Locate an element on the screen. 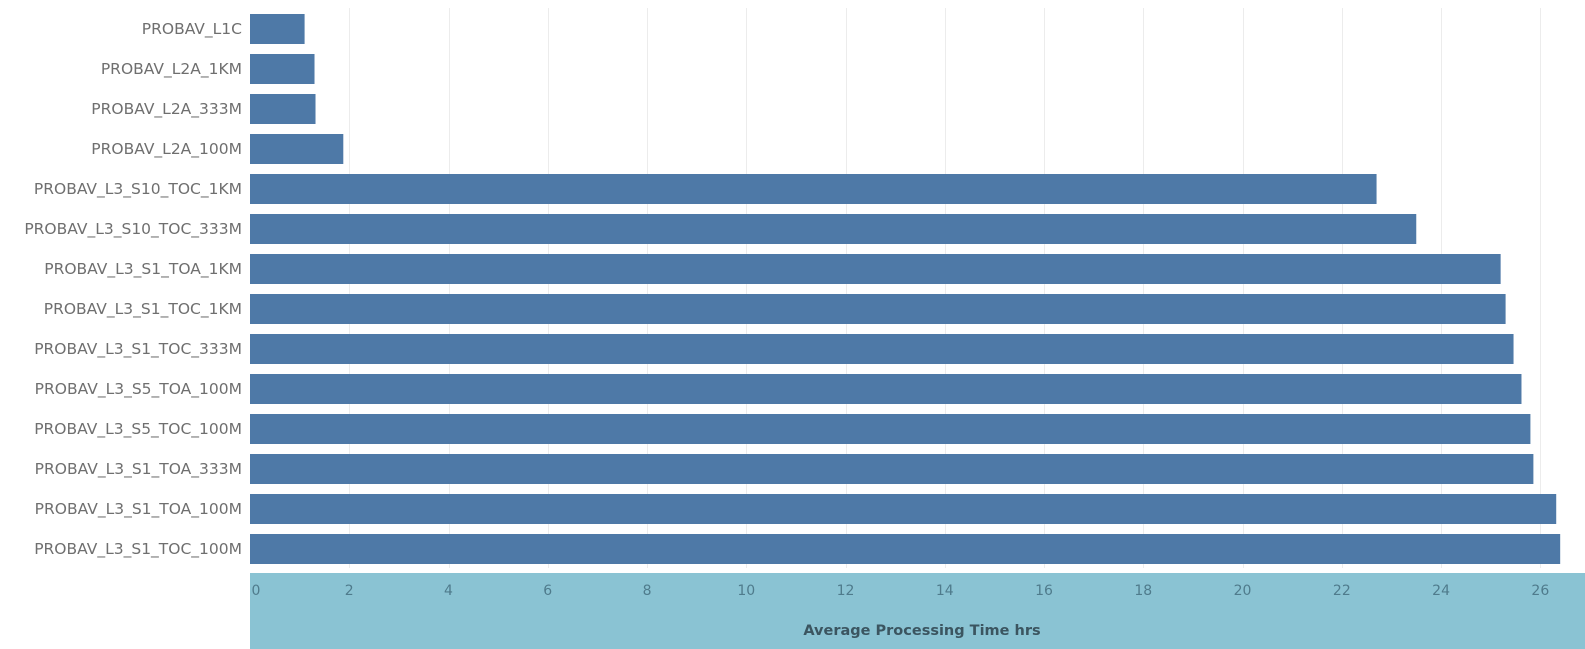 This screenshot has height=649, width=1585. x-tick-label: 10 is located at coordinates (746, 591).